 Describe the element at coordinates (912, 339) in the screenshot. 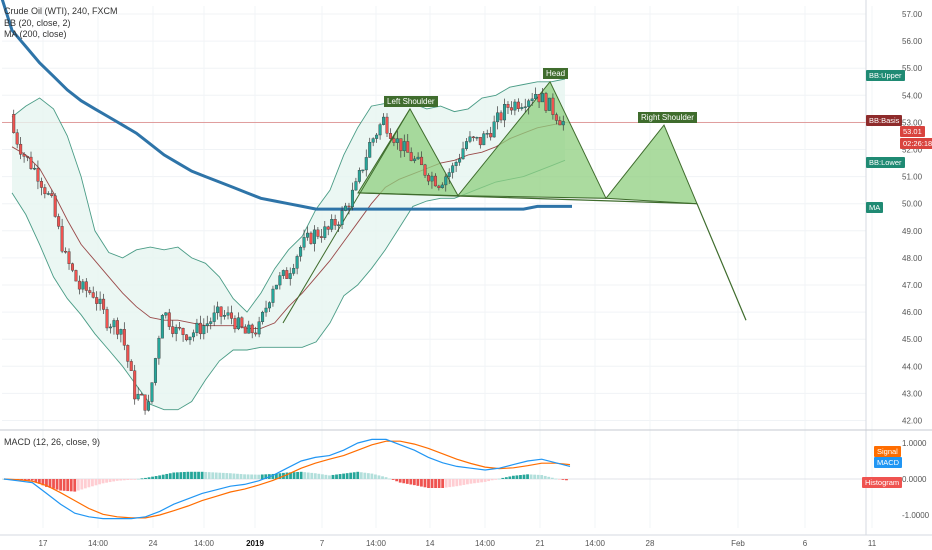

I see `price-tick-label: 45.00` at that location.